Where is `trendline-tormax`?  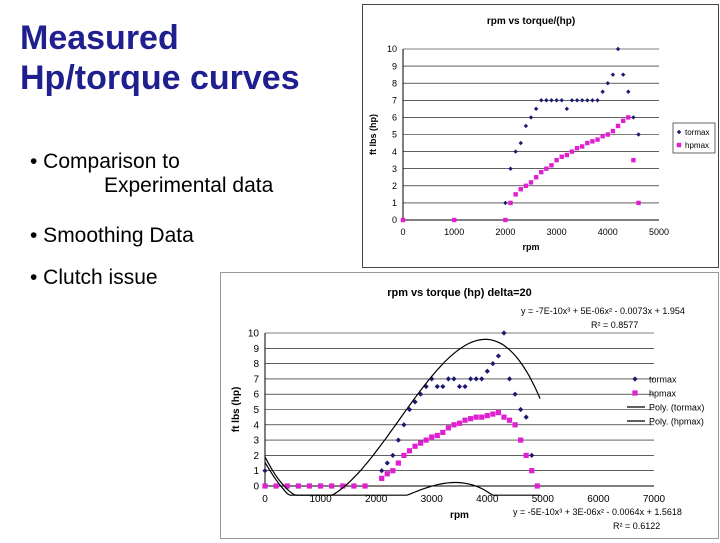 trendline-tormax is located at coordinates (402, 417).